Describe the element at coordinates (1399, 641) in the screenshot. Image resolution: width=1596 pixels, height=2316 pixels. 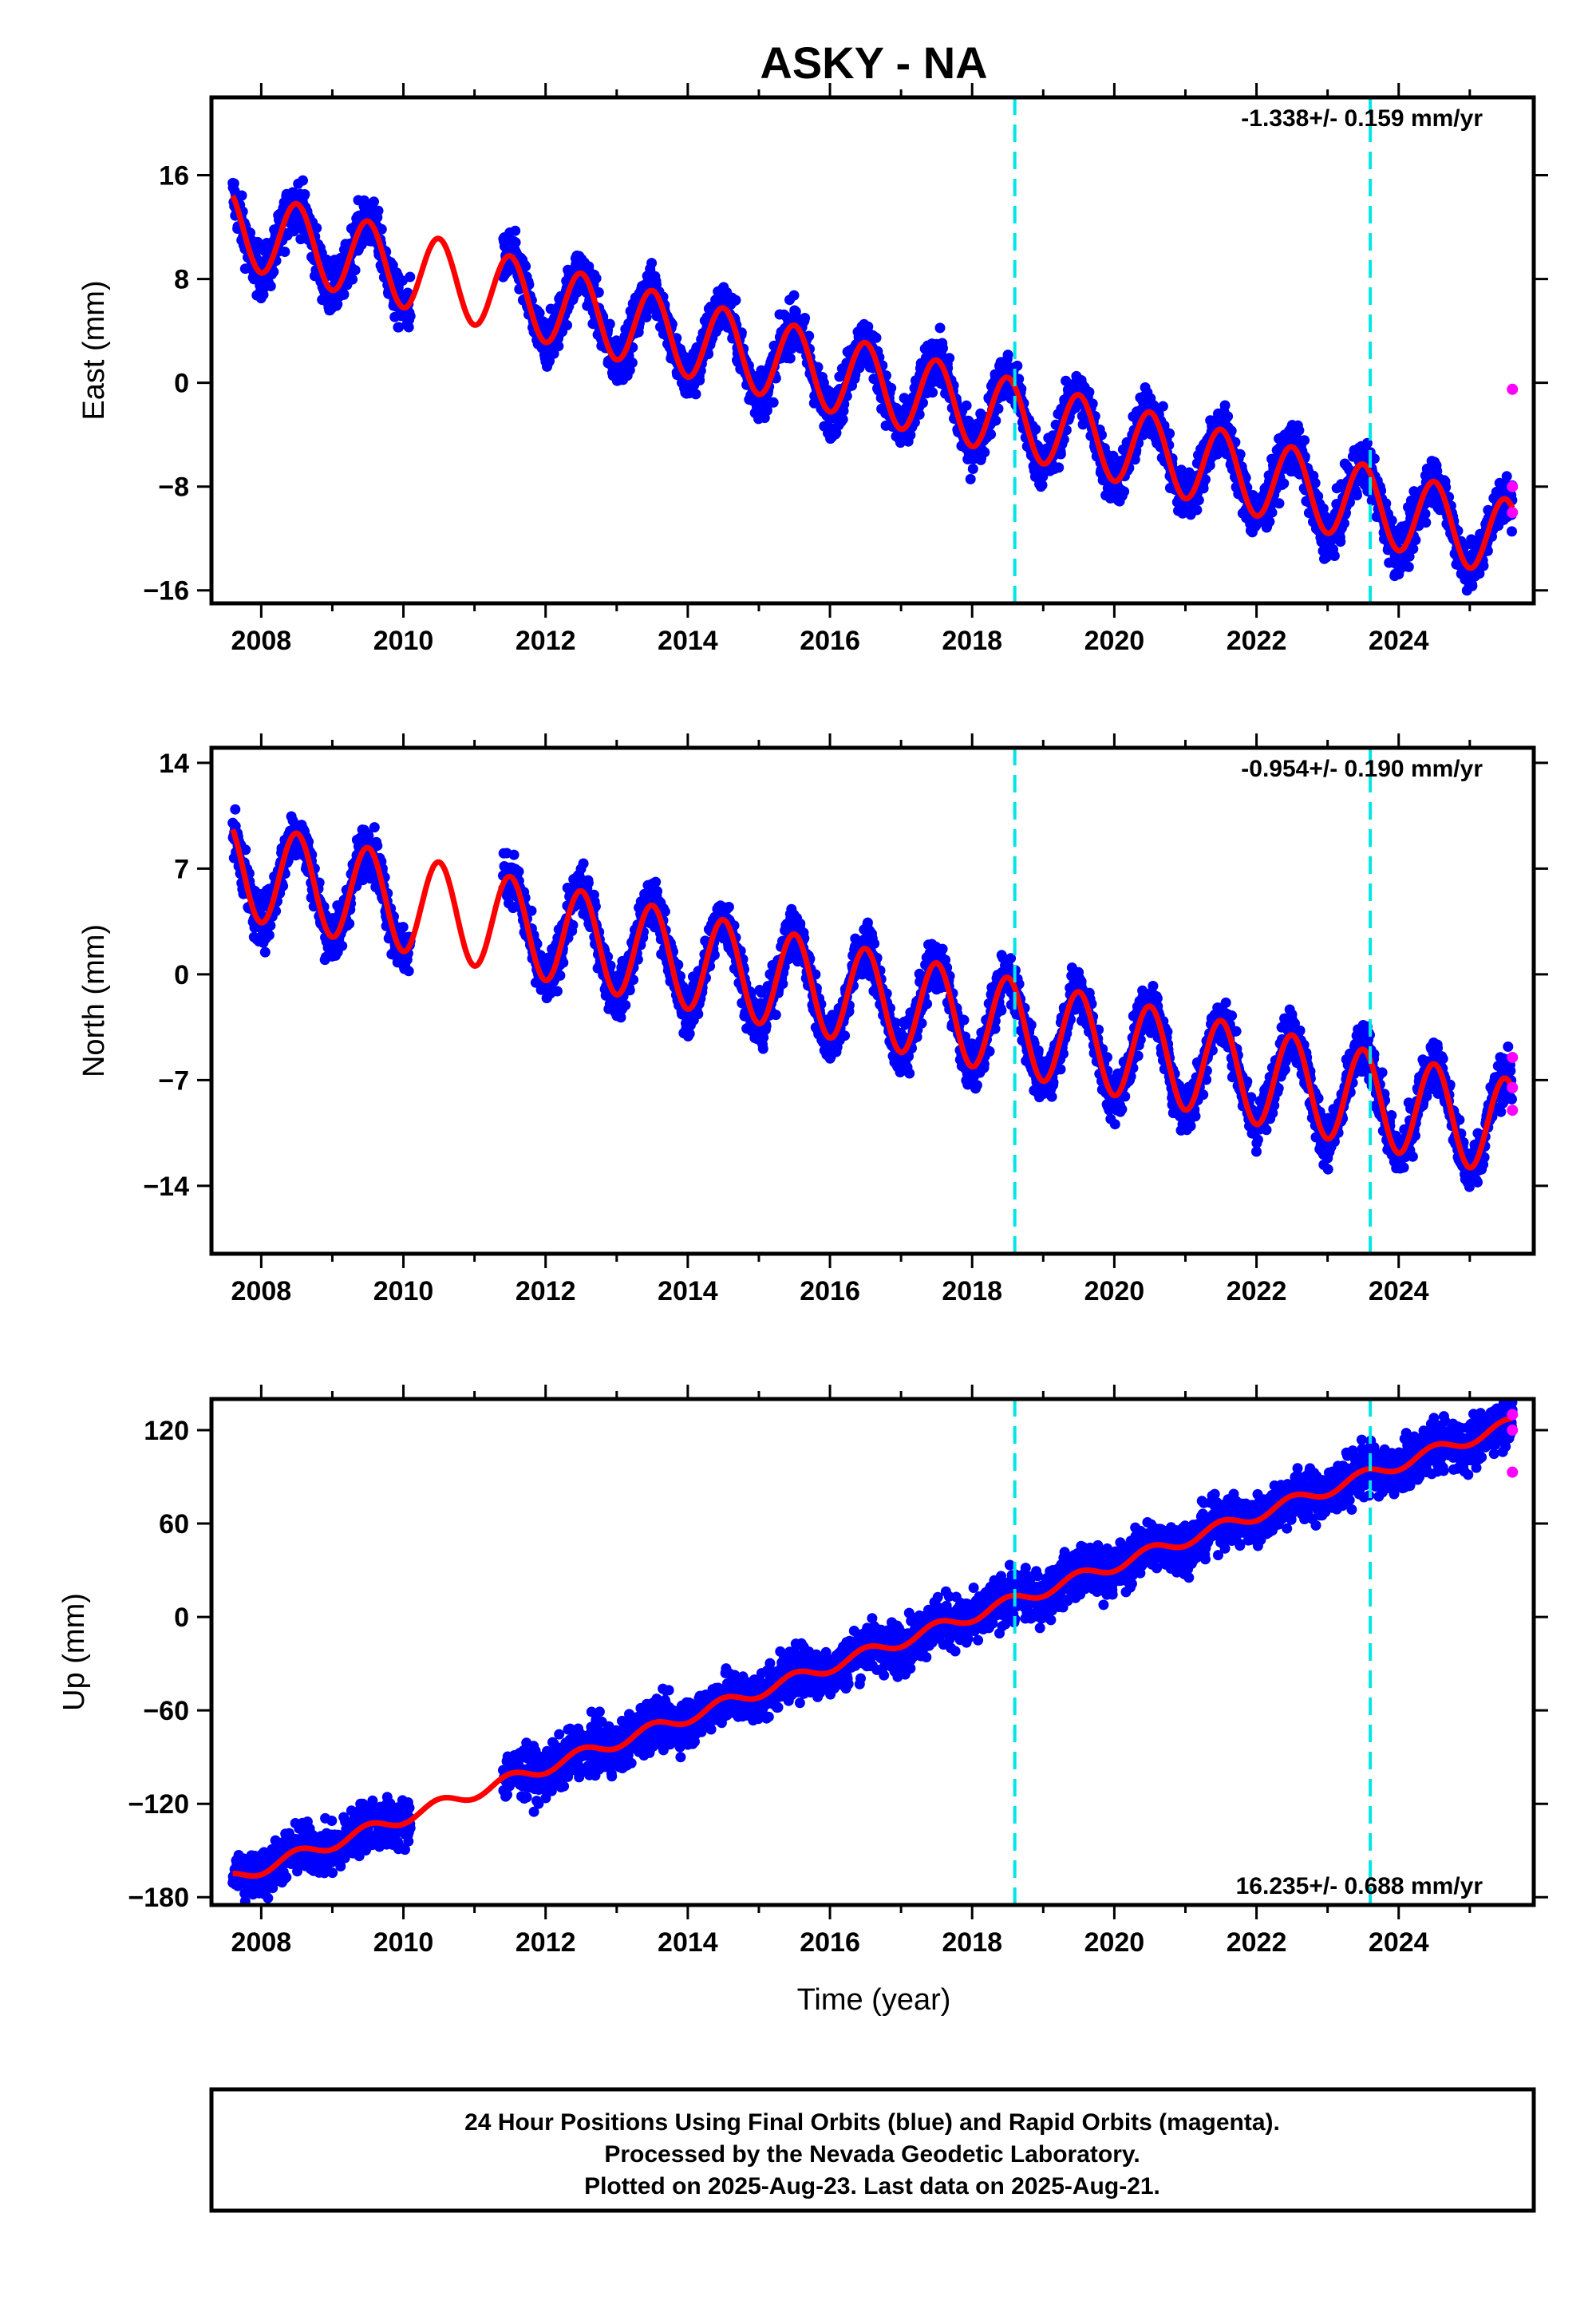
I see `x-tick-label: 2024` at that location.